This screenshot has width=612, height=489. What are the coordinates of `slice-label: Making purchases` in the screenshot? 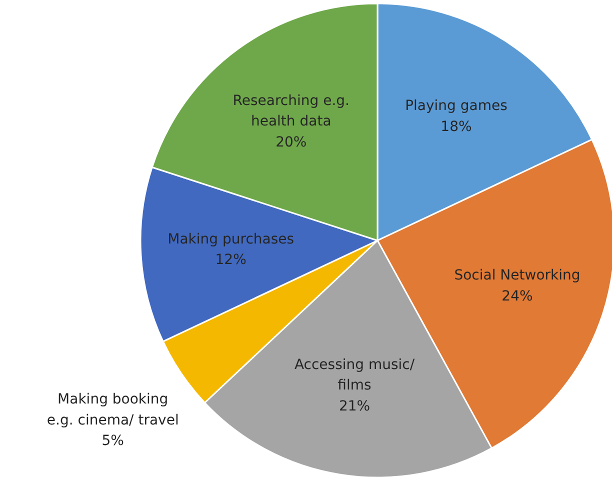 It's located at (231, 239).